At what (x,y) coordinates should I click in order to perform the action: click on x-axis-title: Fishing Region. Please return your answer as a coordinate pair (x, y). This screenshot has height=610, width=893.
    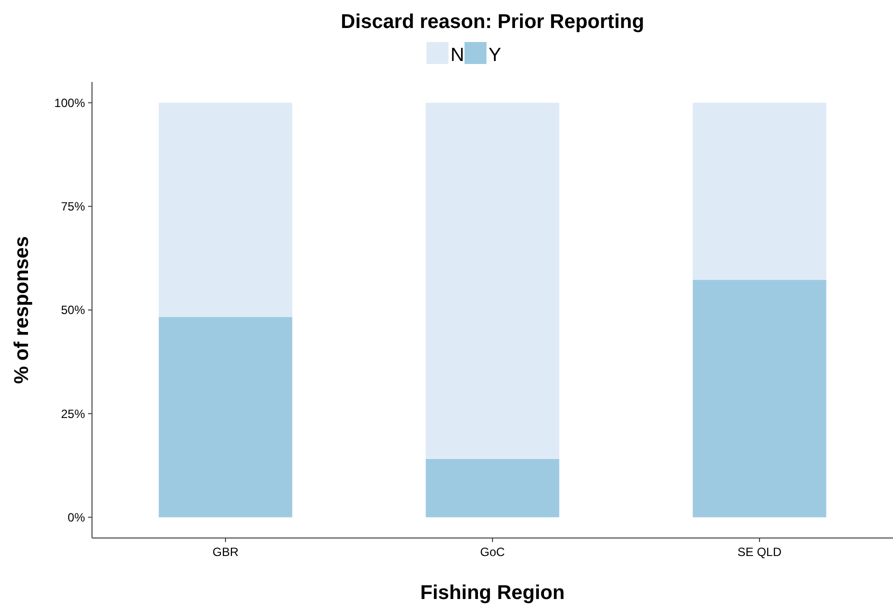
    Looking at the image, I should click on (492, 593).